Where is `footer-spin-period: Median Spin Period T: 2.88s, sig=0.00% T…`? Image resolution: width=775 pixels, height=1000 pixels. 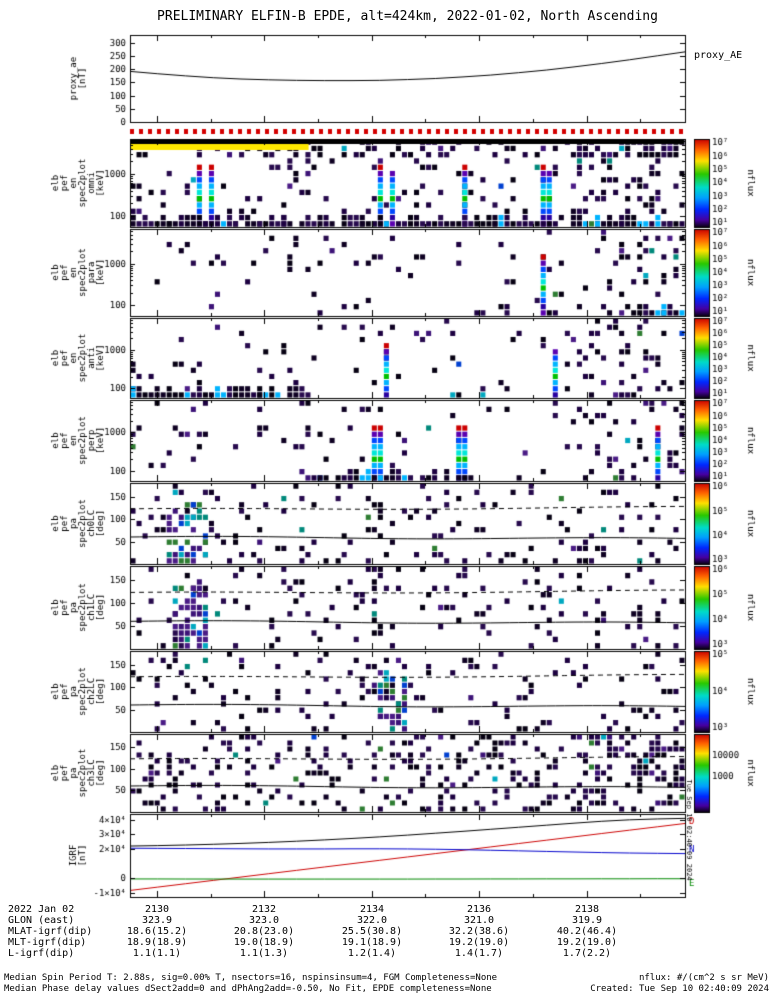 footer-spin-period: Median Spin Period T: 2.88s, sig=0.00% T… is located at coordinates (251, 978).